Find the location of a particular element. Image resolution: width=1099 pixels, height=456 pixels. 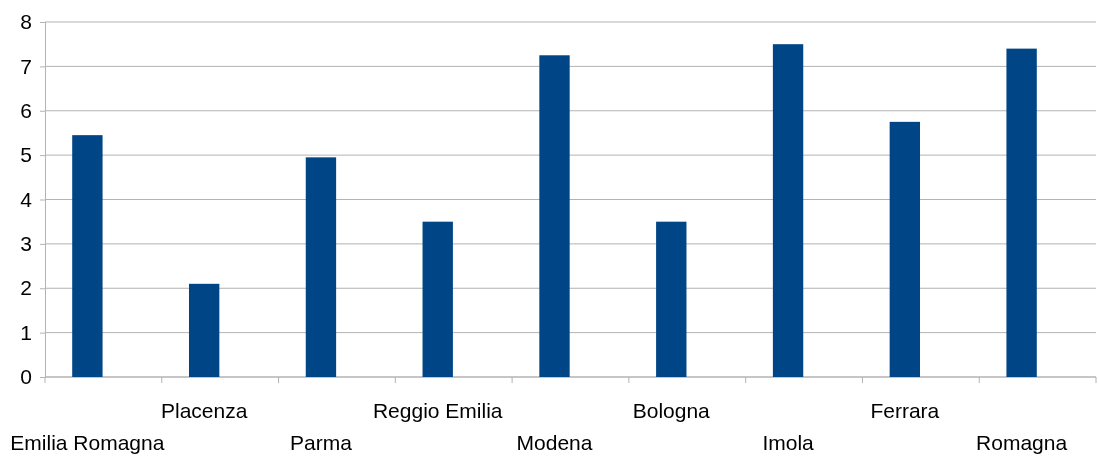

y-tick-label: 0 is located at coordinates (26, 377).